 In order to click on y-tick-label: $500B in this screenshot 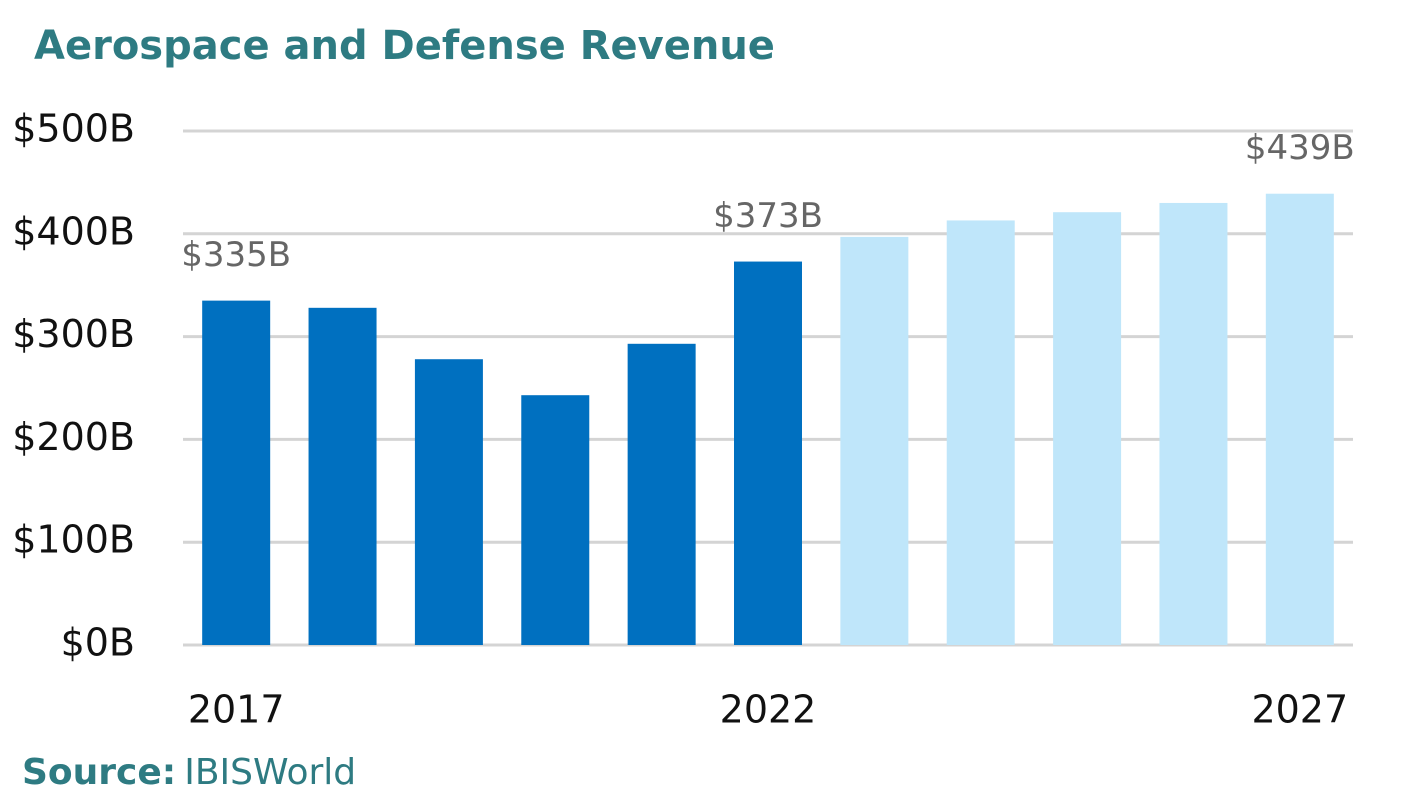, I will do `click(73, 129)`.